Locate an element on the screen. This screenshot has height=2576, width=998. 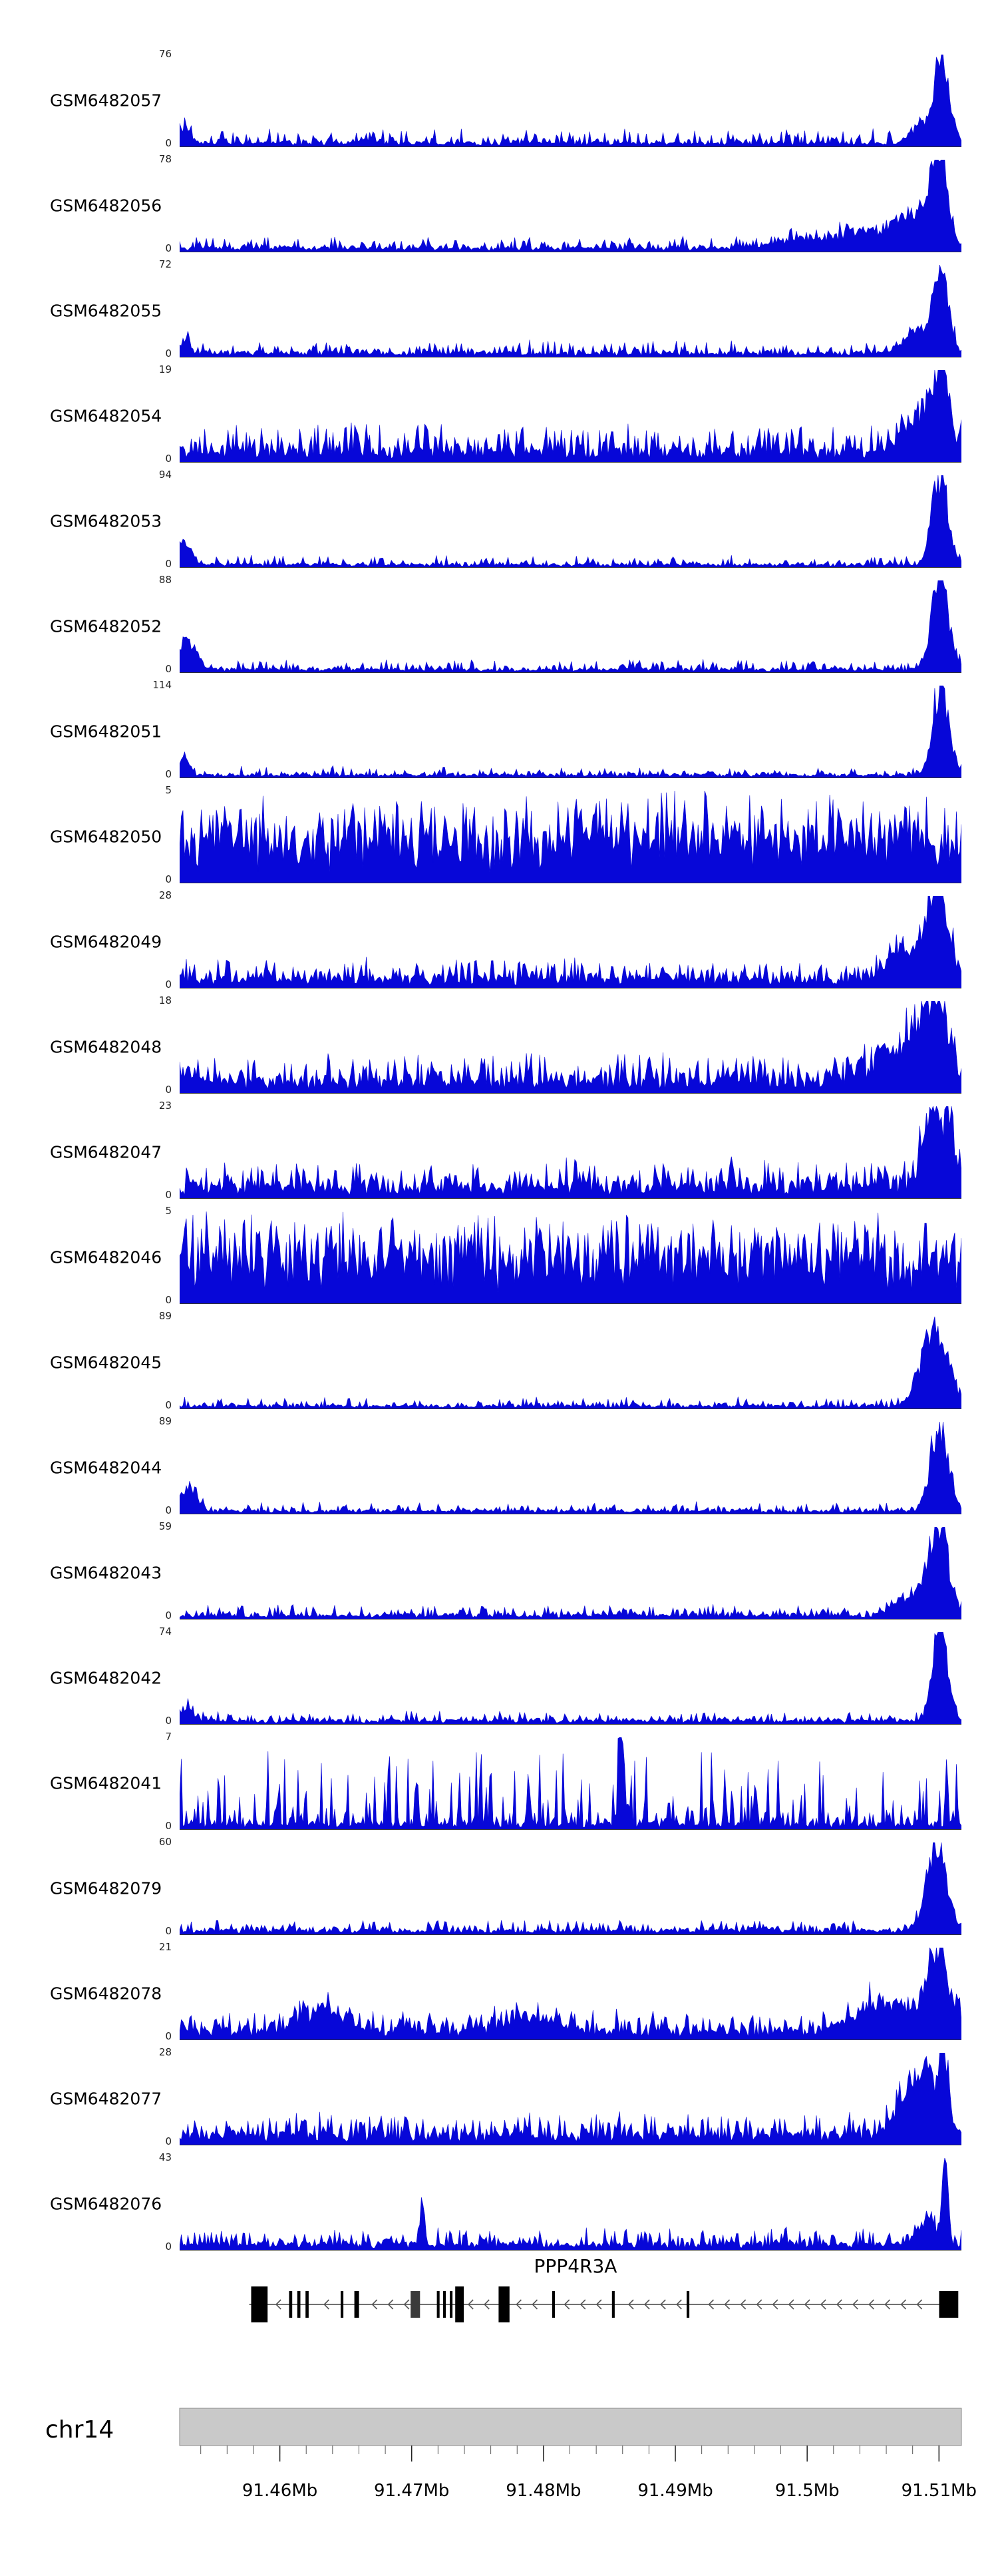
coverage-track: 72 GSM6482055 0 is located at coordinates (499, 309).